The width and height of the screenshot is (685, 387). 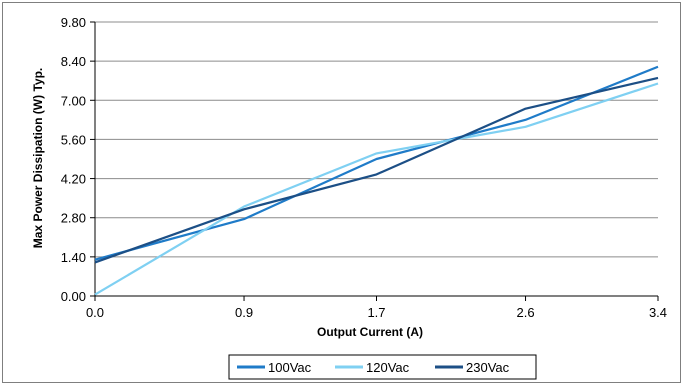 I want to click on y-tick-label: 8.40, so click(x=73, y=61).